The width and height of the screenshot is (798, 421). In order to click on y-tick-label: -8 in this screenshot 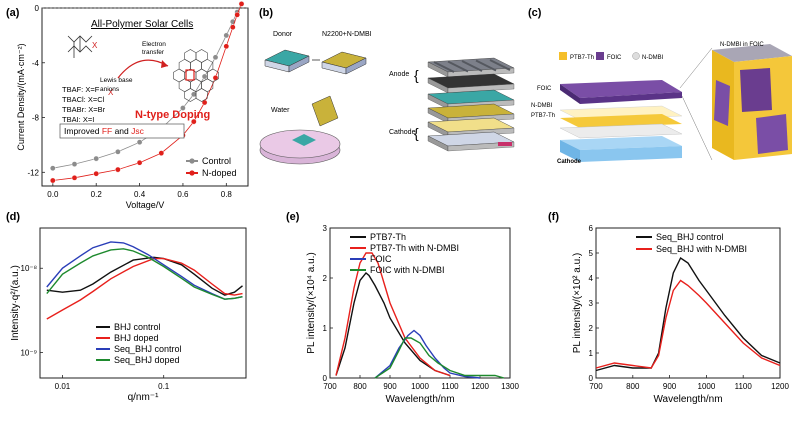, I will do `click(36, 118)`.